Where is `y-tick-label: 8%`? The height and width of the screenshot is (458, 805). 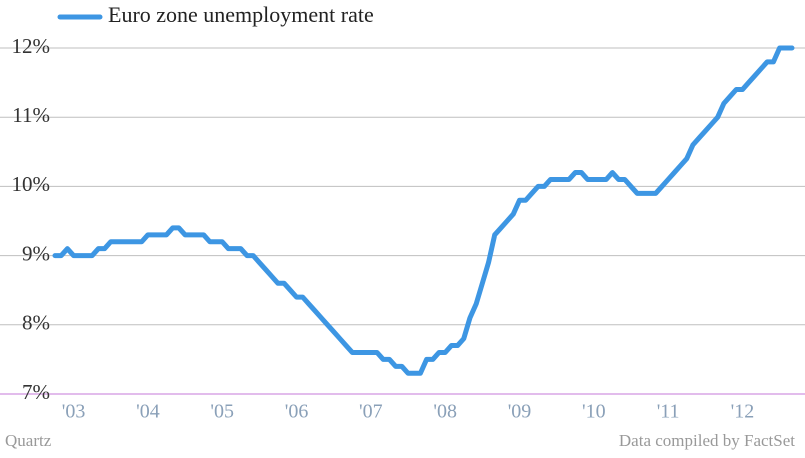
y-tick-label: 8% is located at coordinates (36, 323).